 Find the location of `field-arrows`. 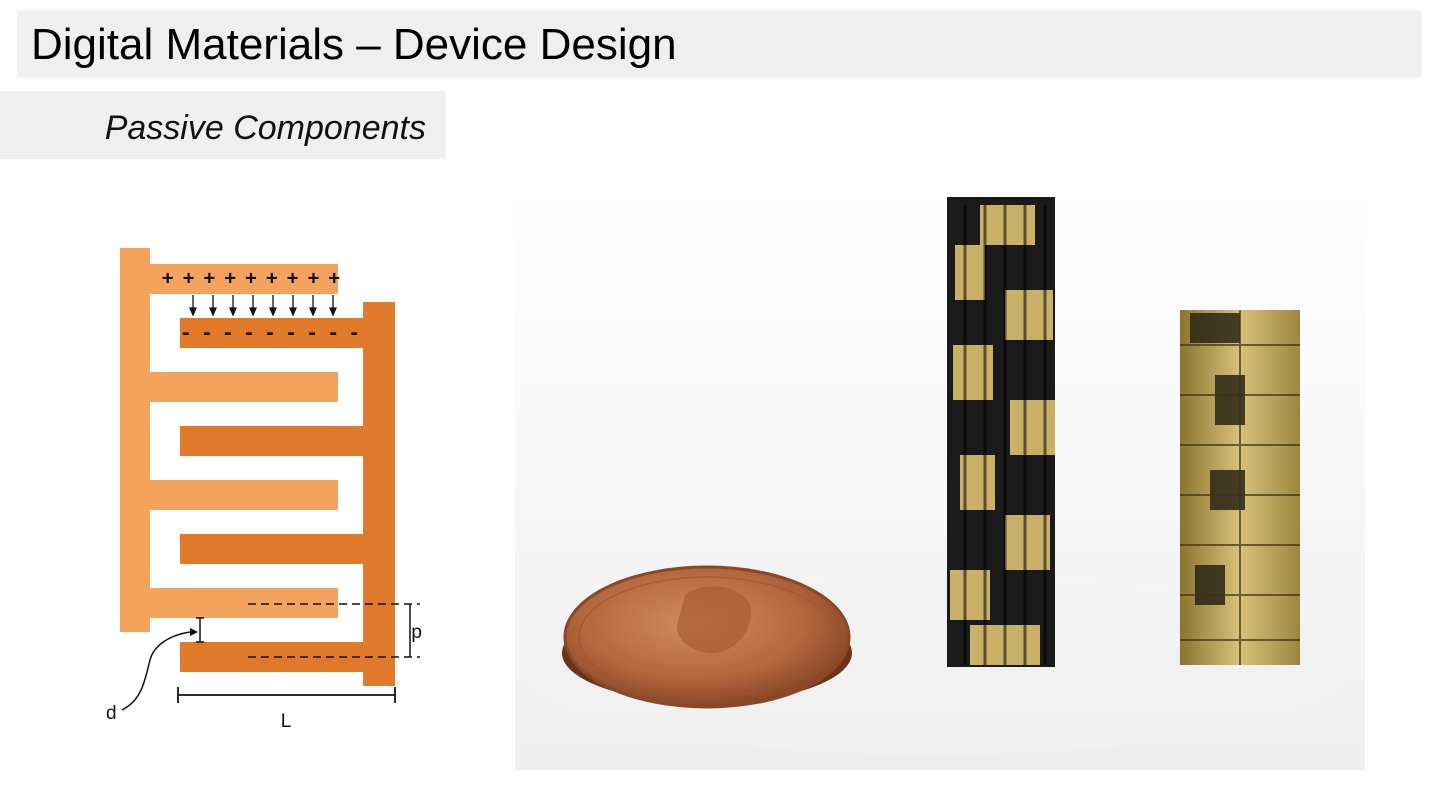

field-arrows is located at coordinates (263, 306).